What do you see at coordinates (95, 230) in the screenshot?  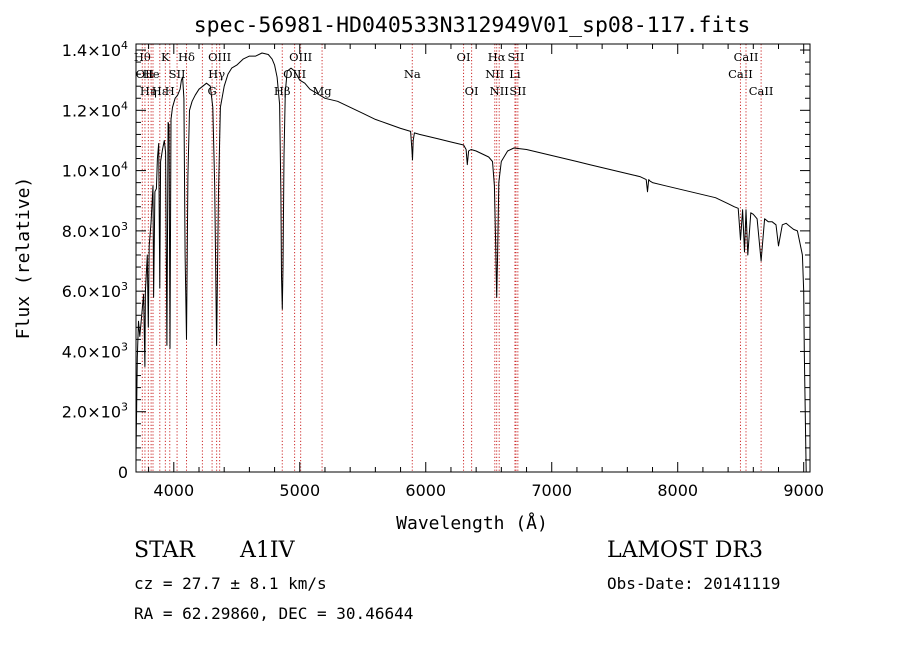 I see `y-tick-label-4: 8.0×10³` at bounding box center [95, 230].